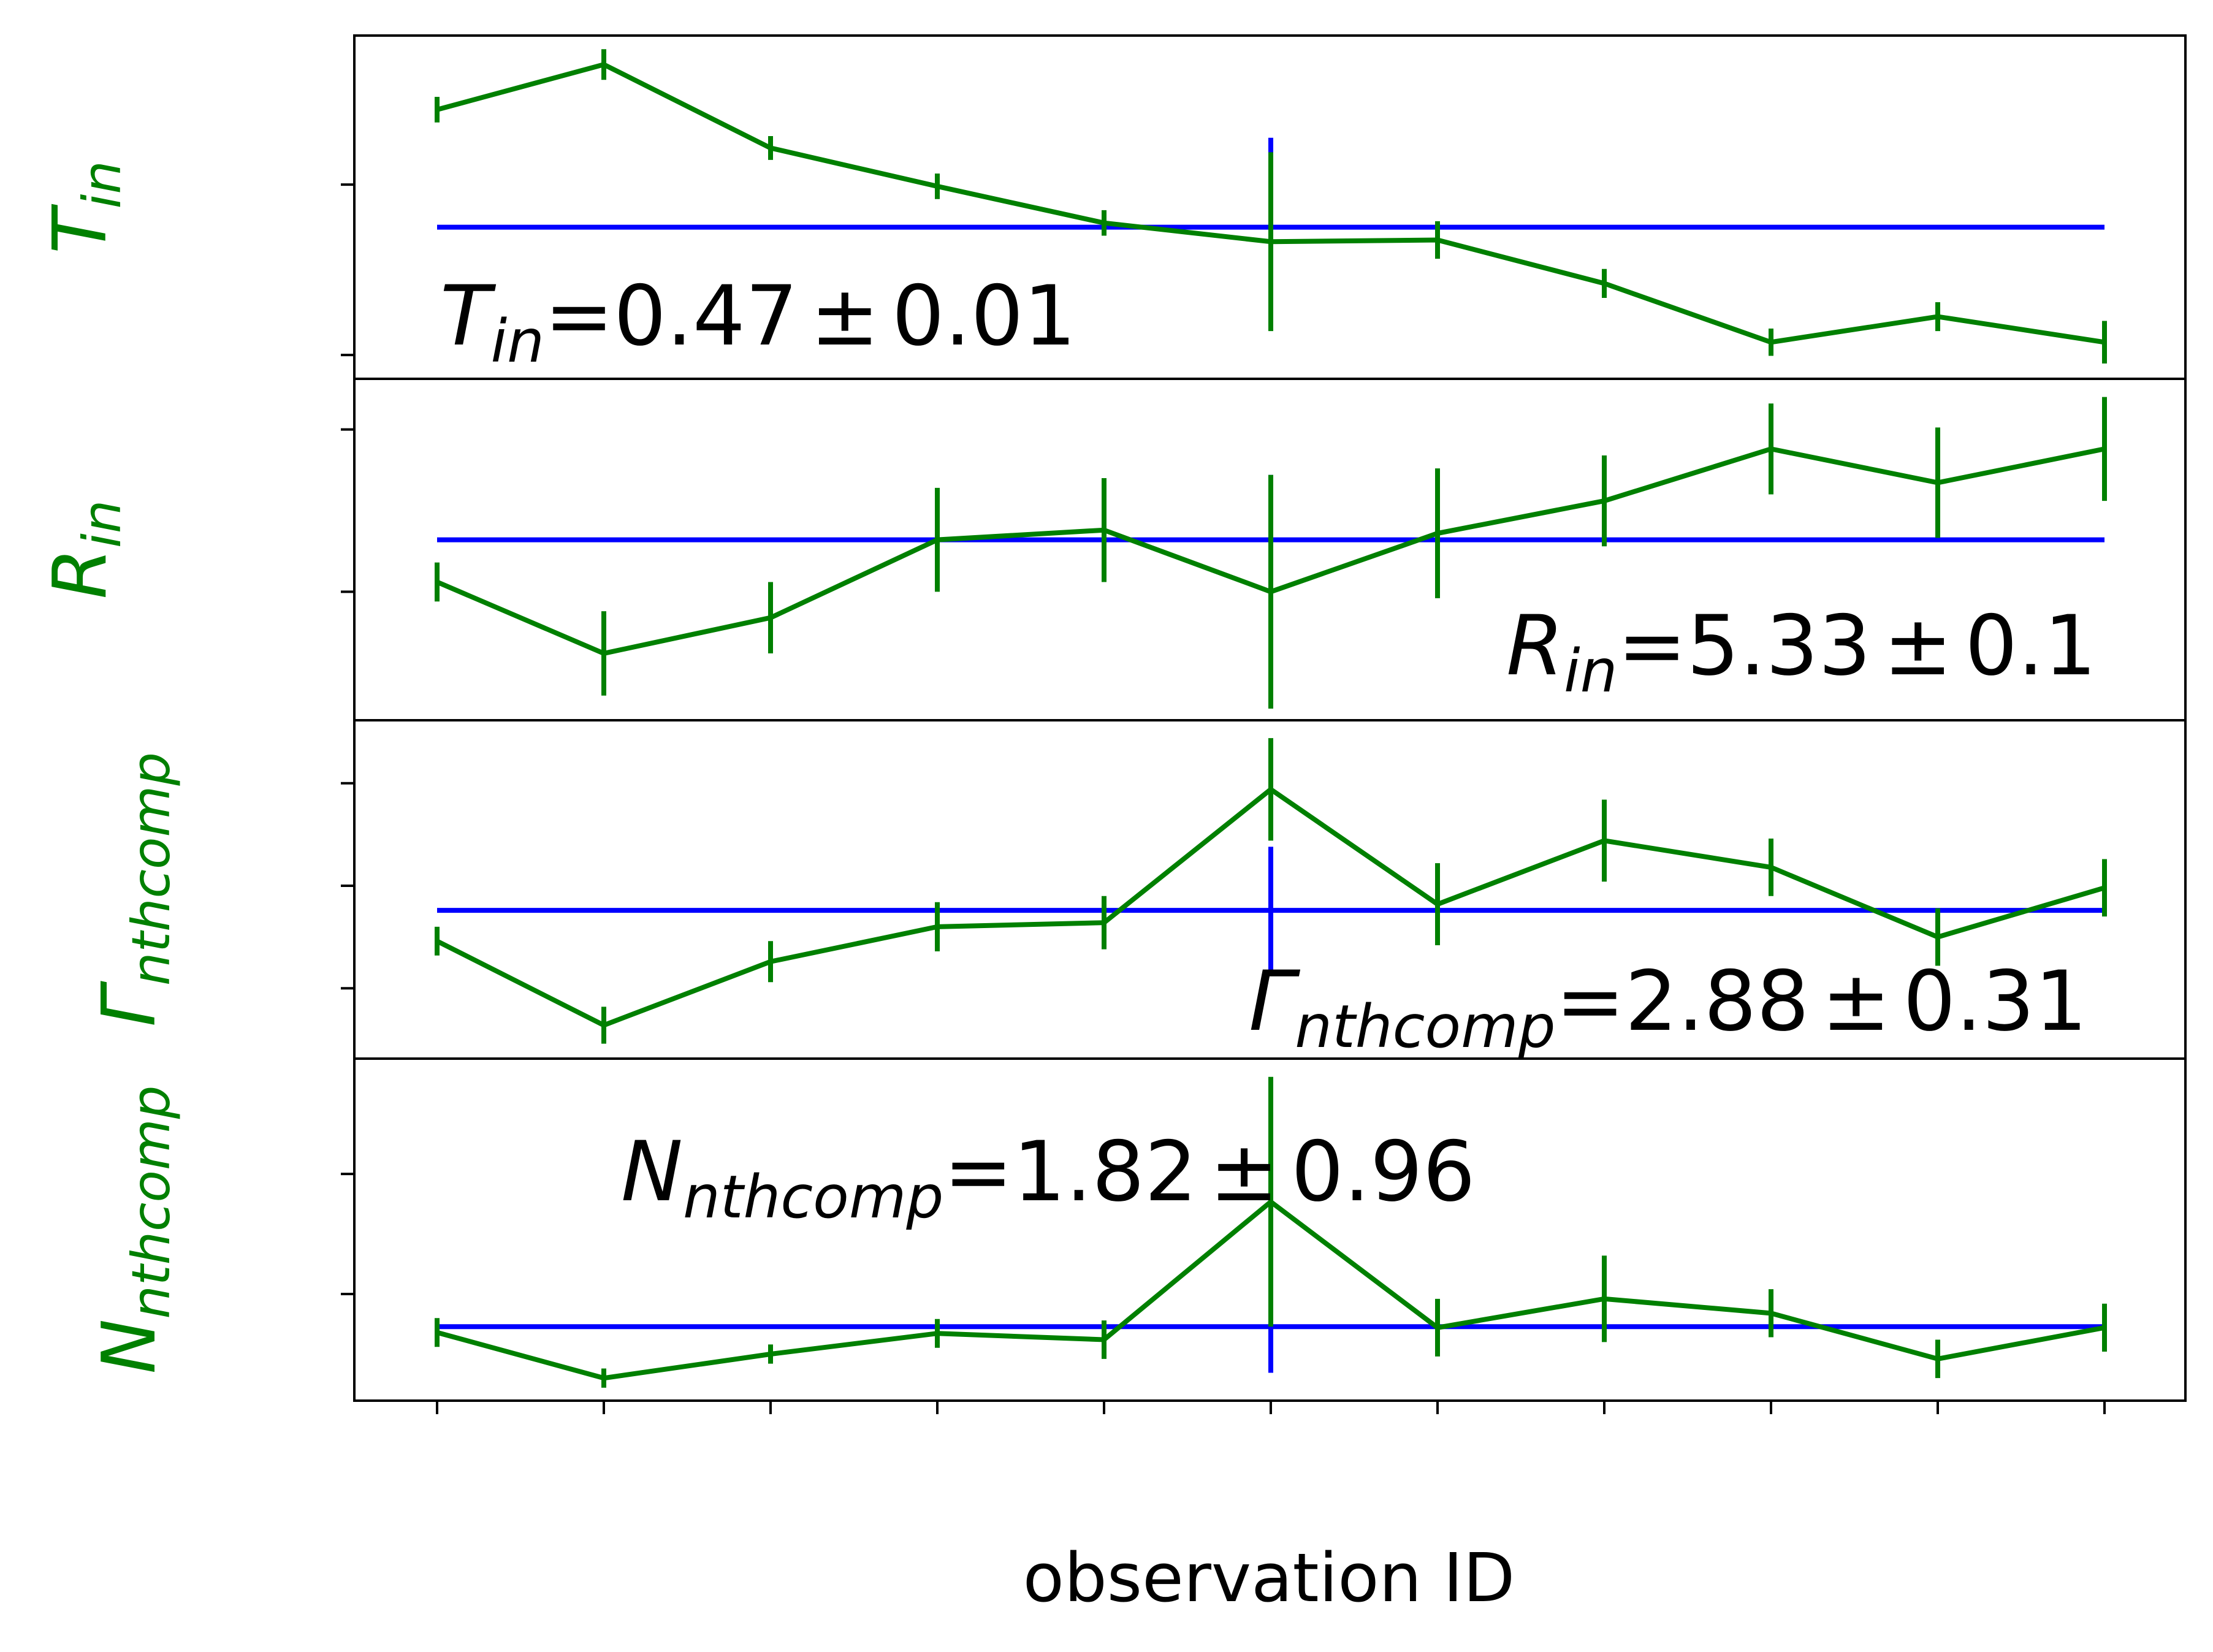 The height and width of the screenshot is (1652, 2213). What do you see at coordinates (86, 207) in the screenshot?
I see `y-axis-label: Tin` at bounding box center [86, 207].